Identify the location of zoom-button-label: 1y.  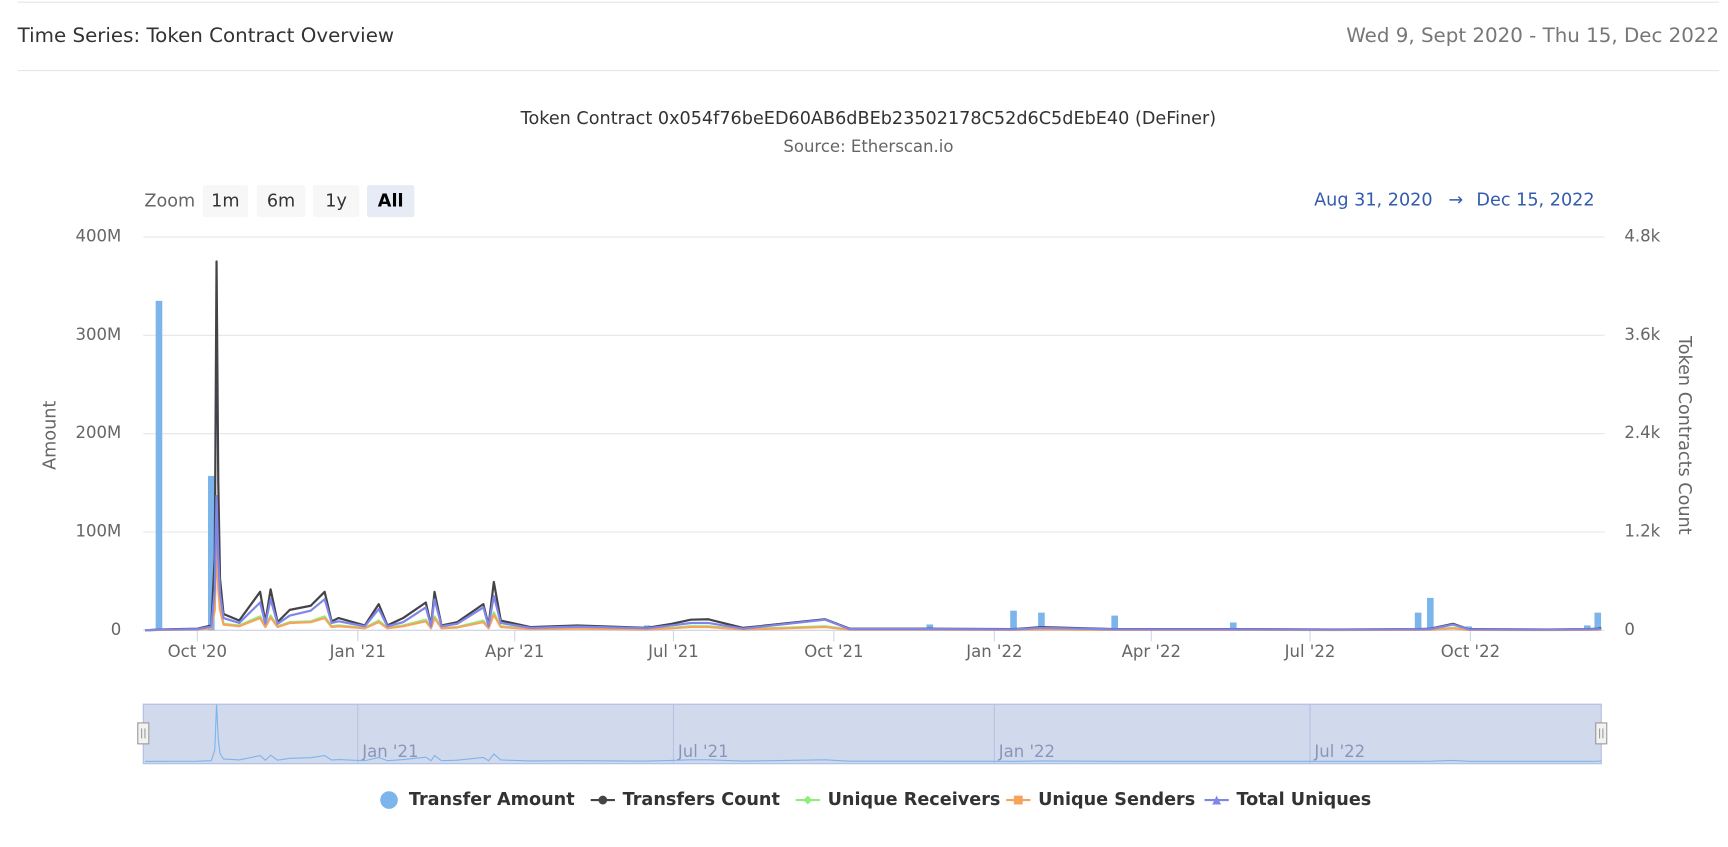
(336, 202).